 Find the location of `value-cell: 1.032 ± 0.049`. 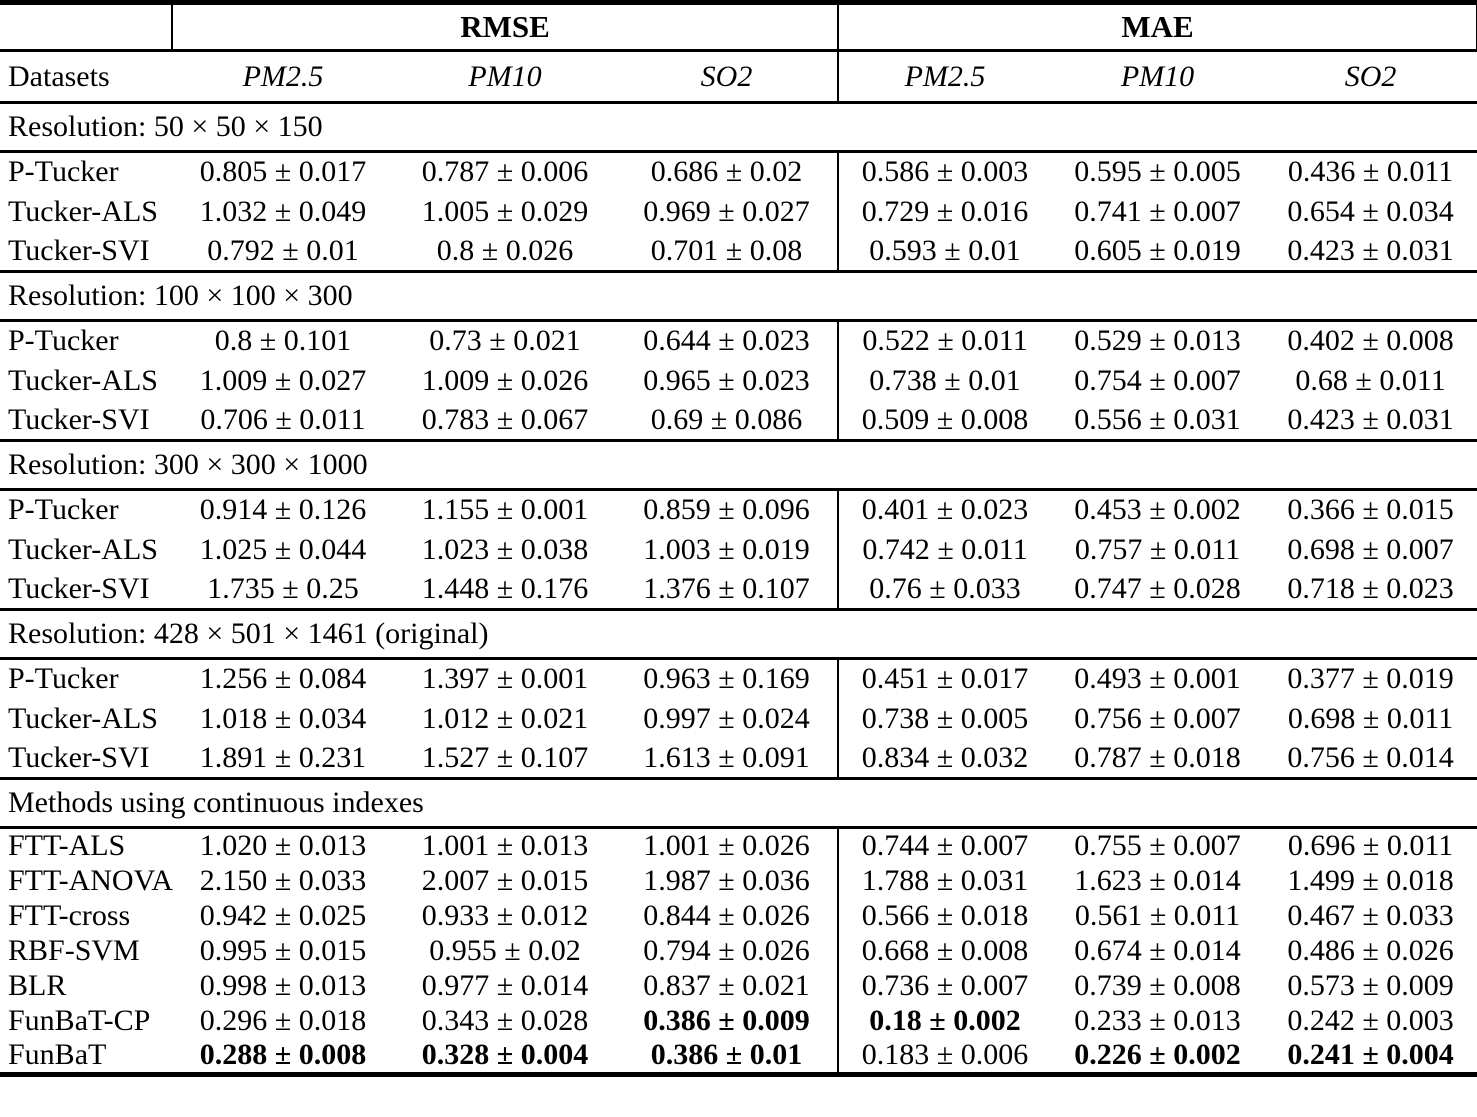

value-cell: 1.032 ± 0.049 is located at coordinates (283, 211).